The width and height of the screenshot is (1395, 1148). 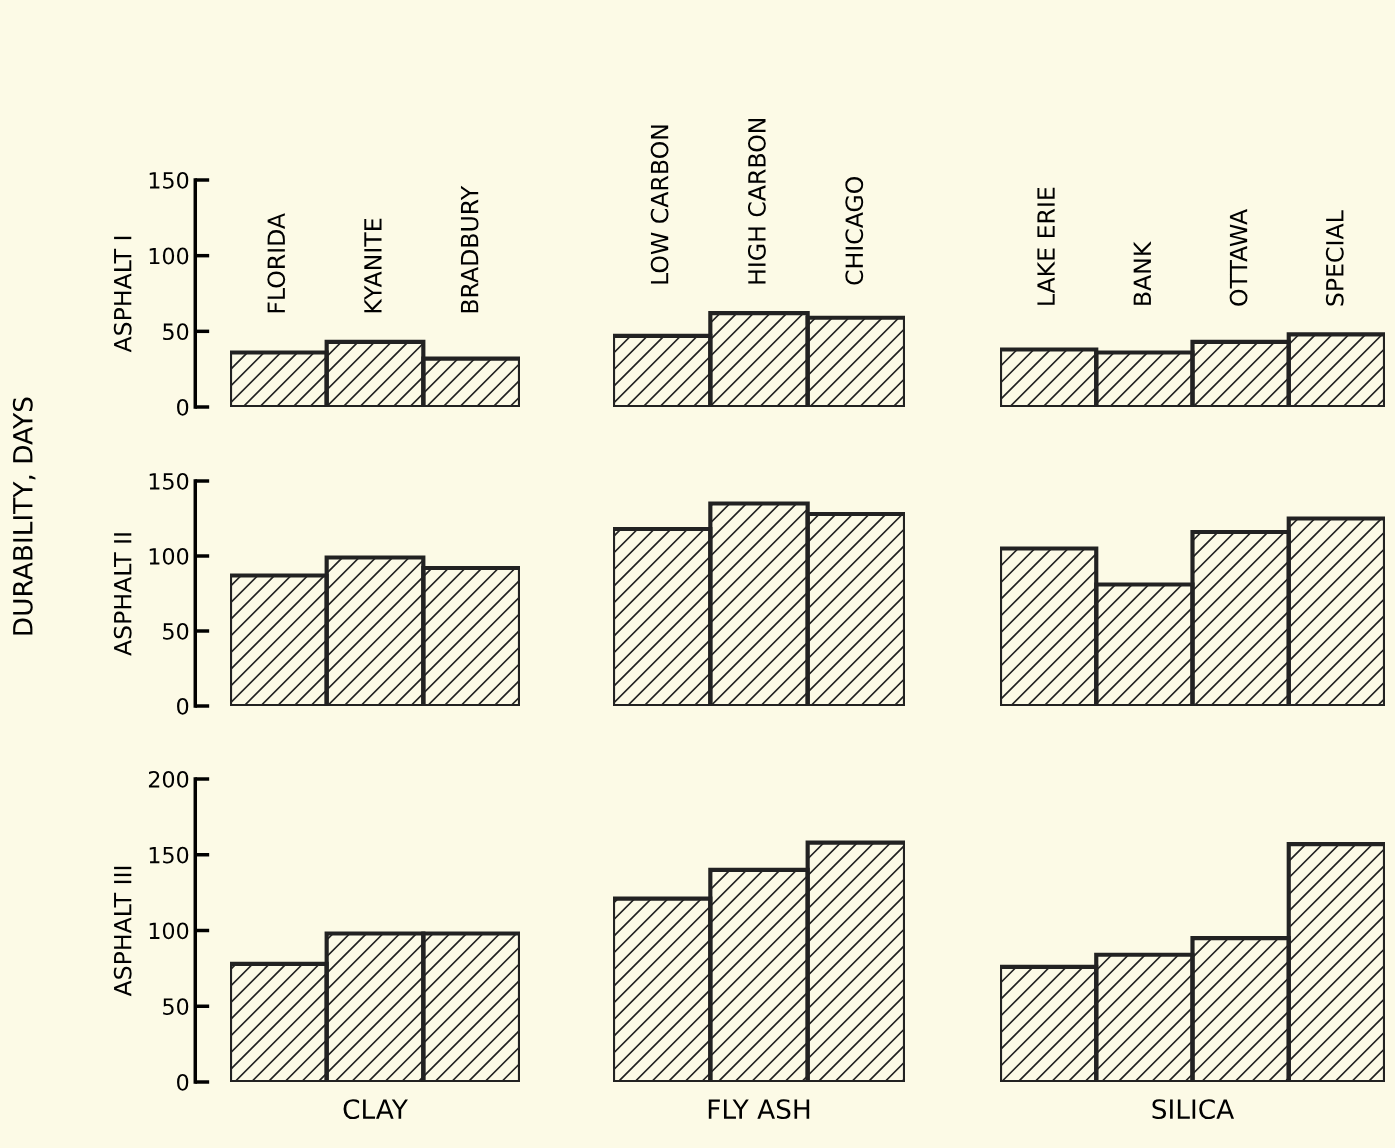 I want to click on x-axis-title: SILICA, so click(x=1193, y=1109).